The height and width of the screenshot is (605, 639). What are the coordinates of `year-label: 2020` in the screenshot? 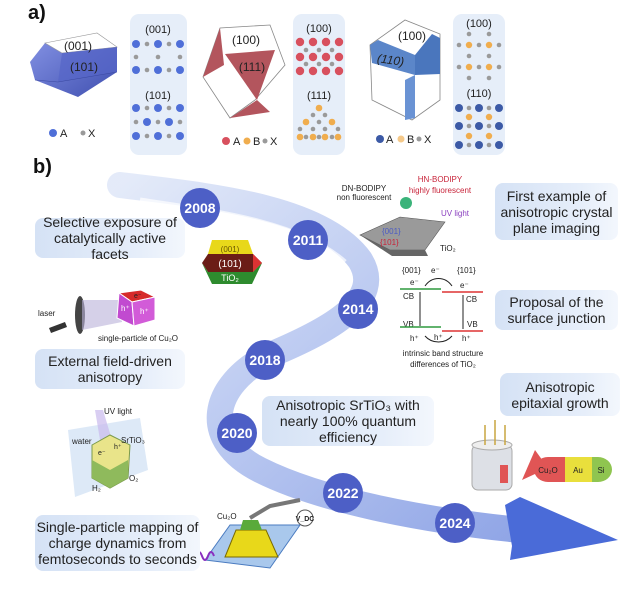 It's located at (236, 433).